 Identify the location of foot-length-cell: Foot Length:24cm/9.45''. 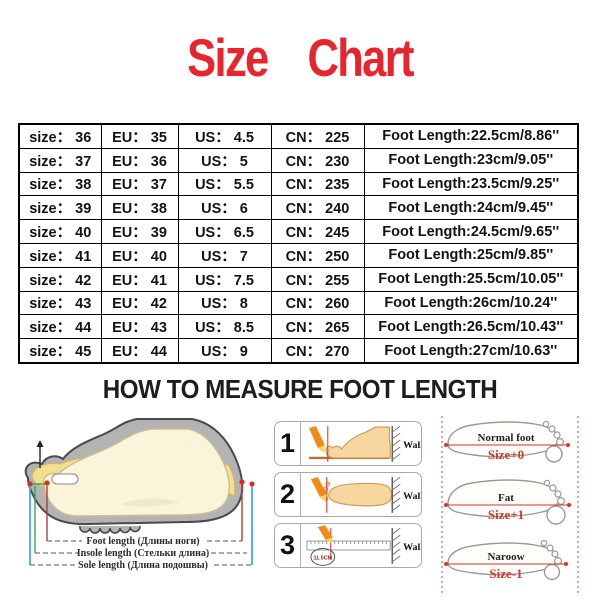
(471, 208).